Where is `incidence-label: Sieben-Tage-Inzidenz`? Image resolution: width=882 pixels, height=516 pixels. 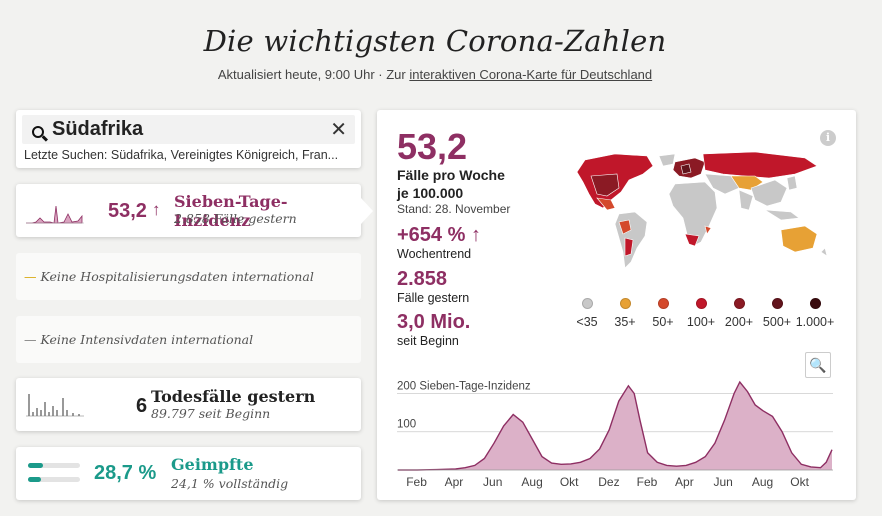
incidence-label: Sieben-Tage-Inzidenz is located at coordinates (231, 211).